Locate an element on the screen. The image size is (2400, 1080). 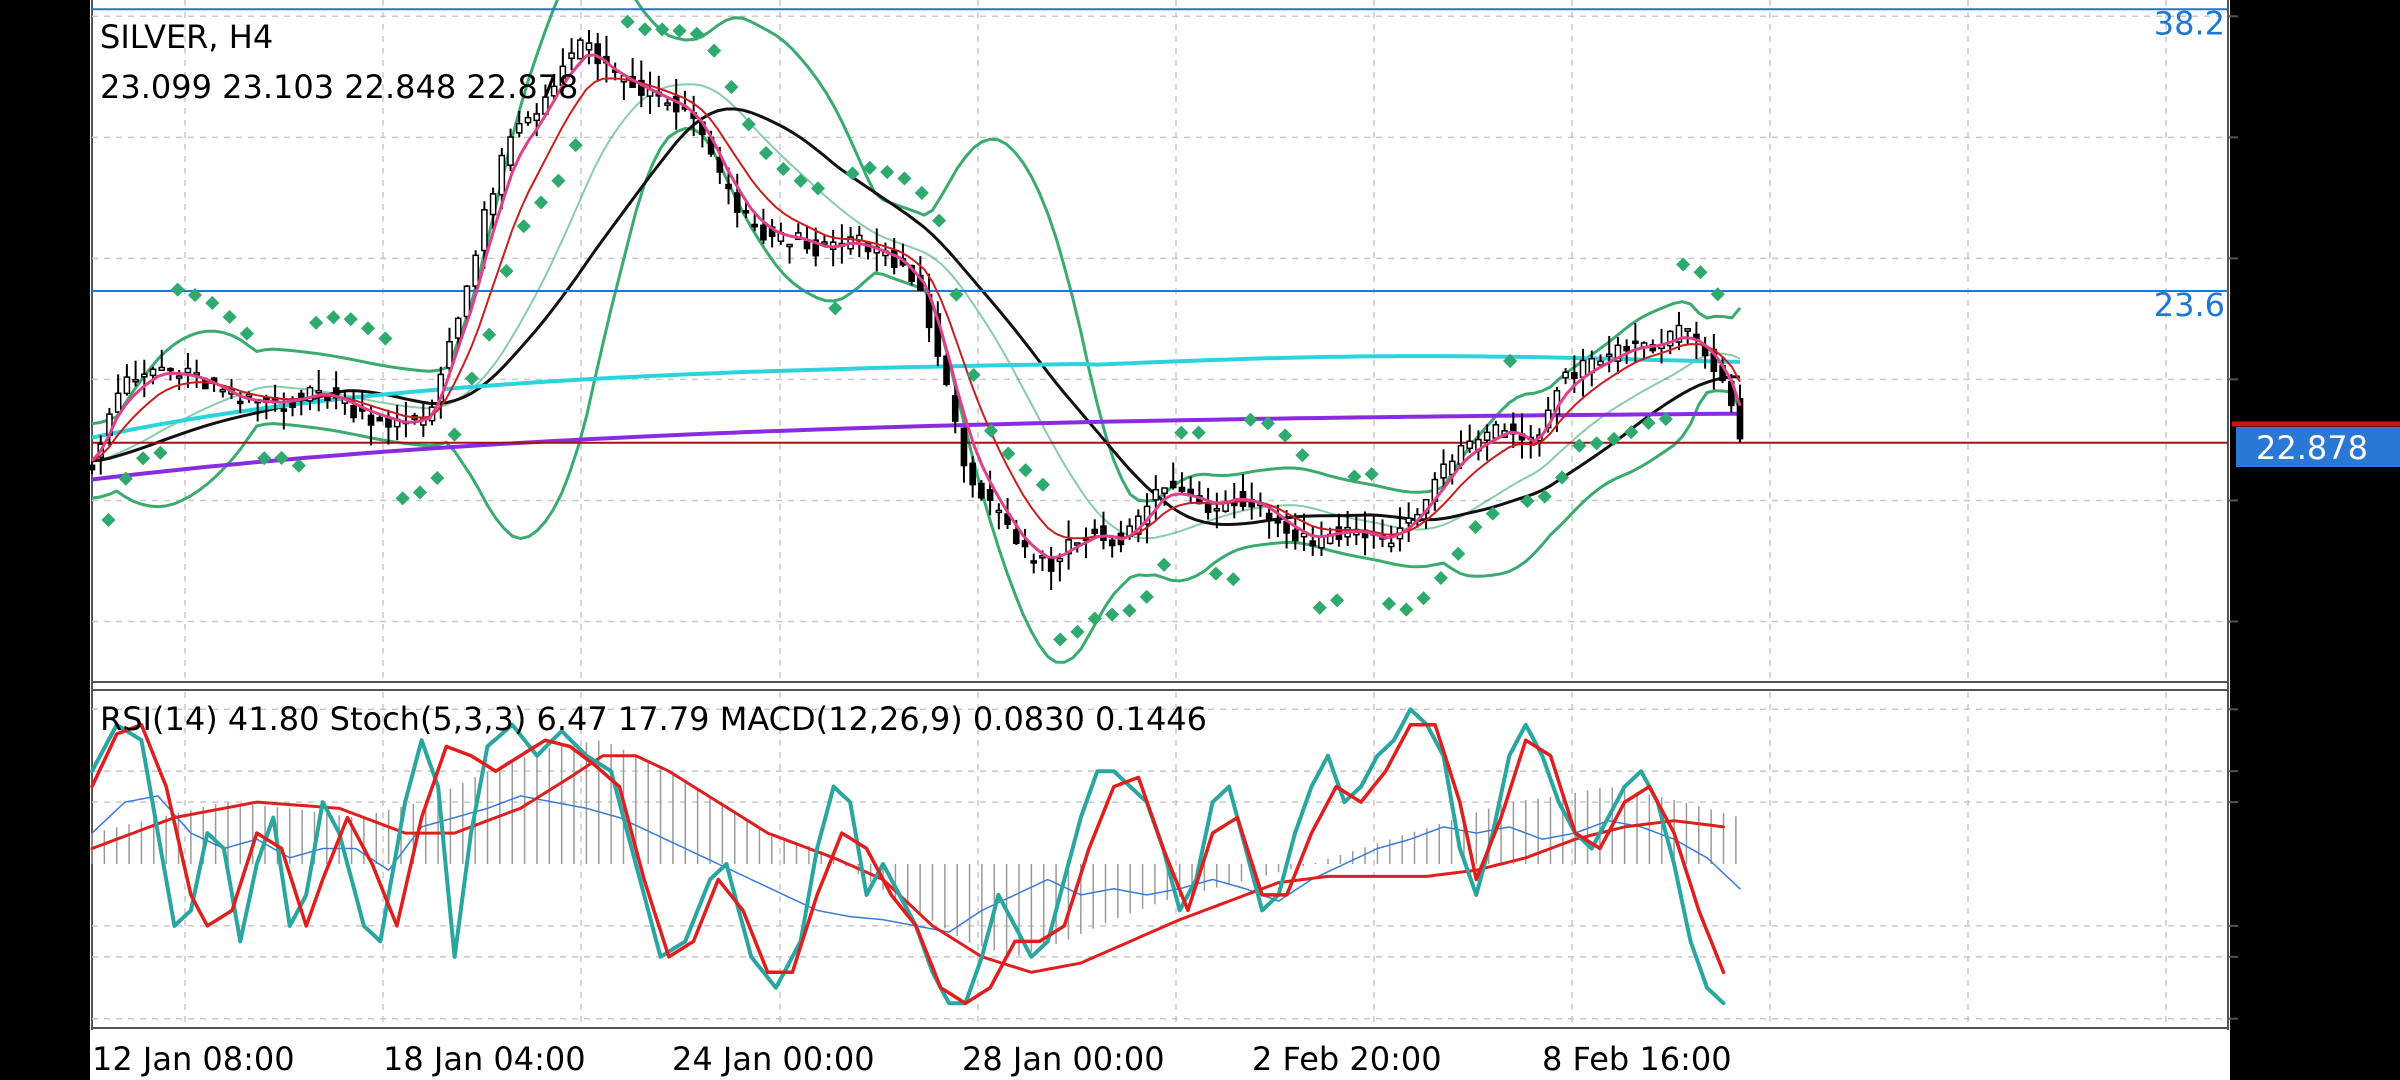
current-price-value: 22.878 is located at coordinates (2312, 448).